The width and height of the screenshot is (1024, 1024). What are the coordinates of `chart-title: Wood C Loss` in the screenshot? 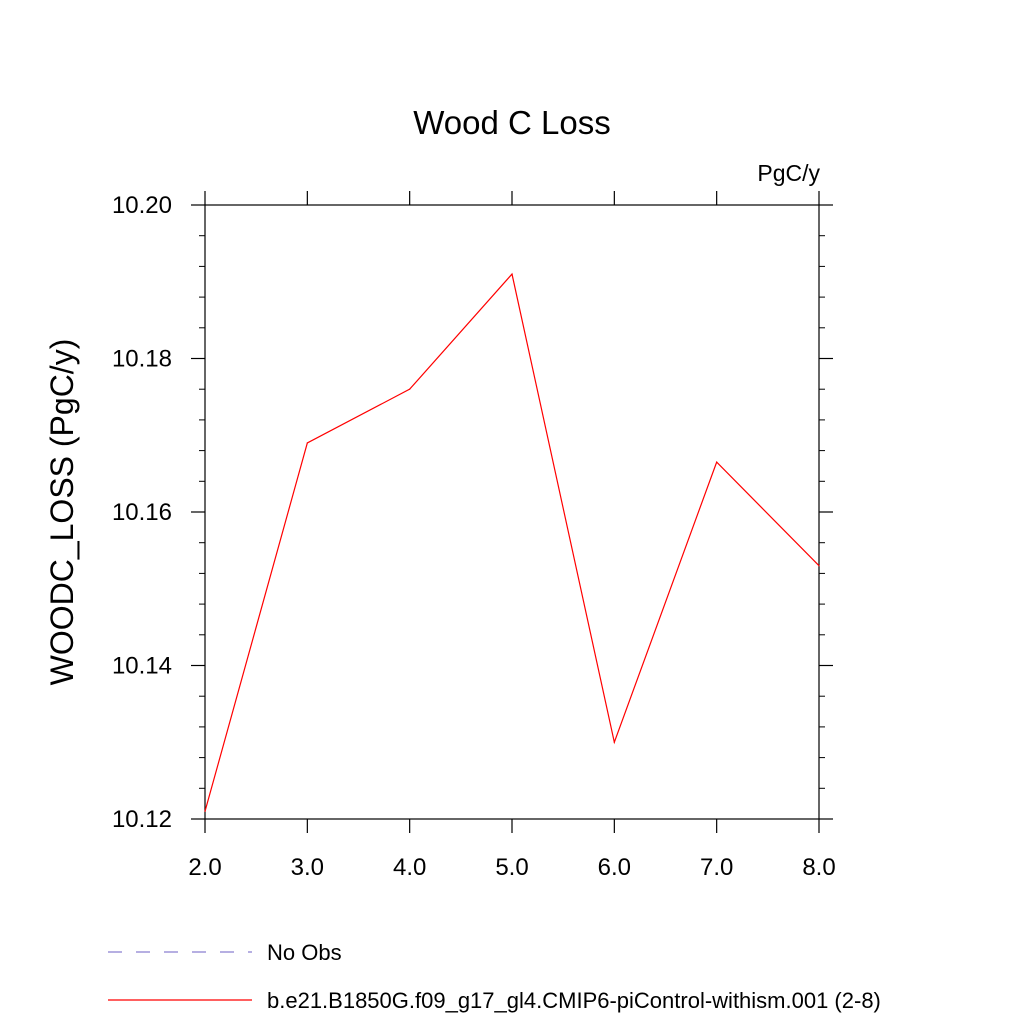 It's located at (511, 122).